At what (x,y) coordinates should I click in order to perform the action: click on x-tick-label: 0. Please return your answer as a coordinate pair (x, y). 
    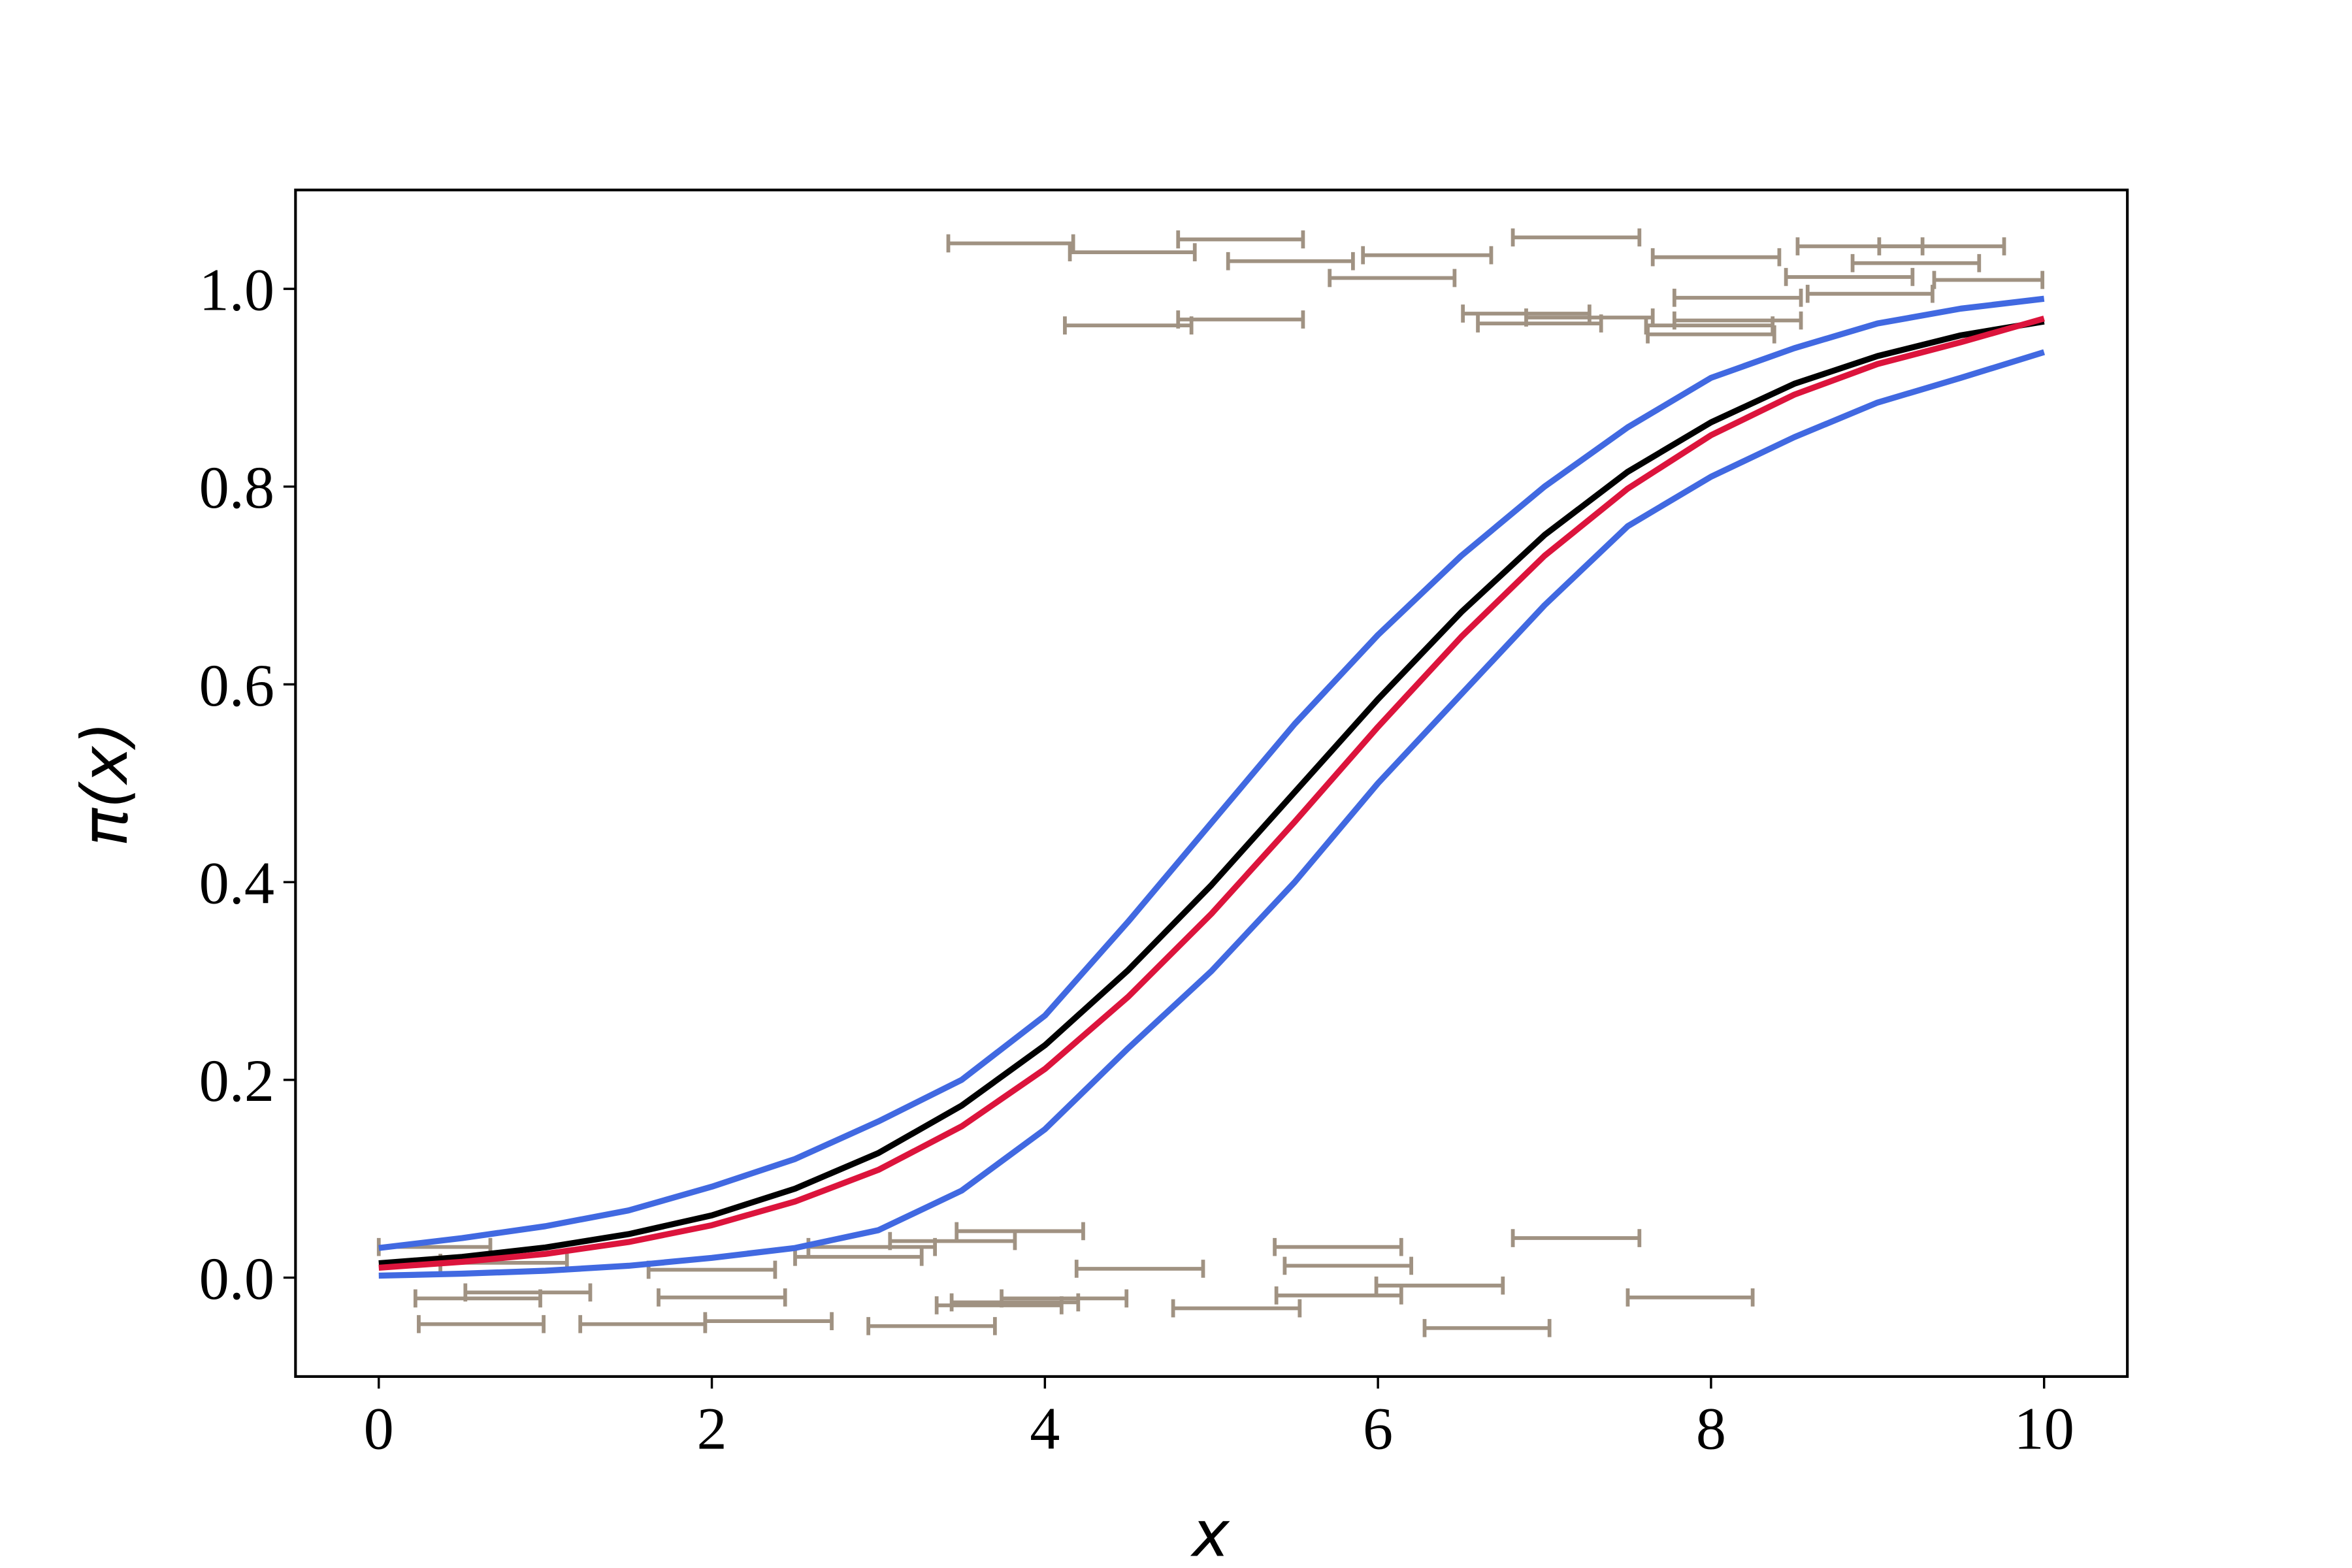
    Looking at the image, I should click on (379, 1429).